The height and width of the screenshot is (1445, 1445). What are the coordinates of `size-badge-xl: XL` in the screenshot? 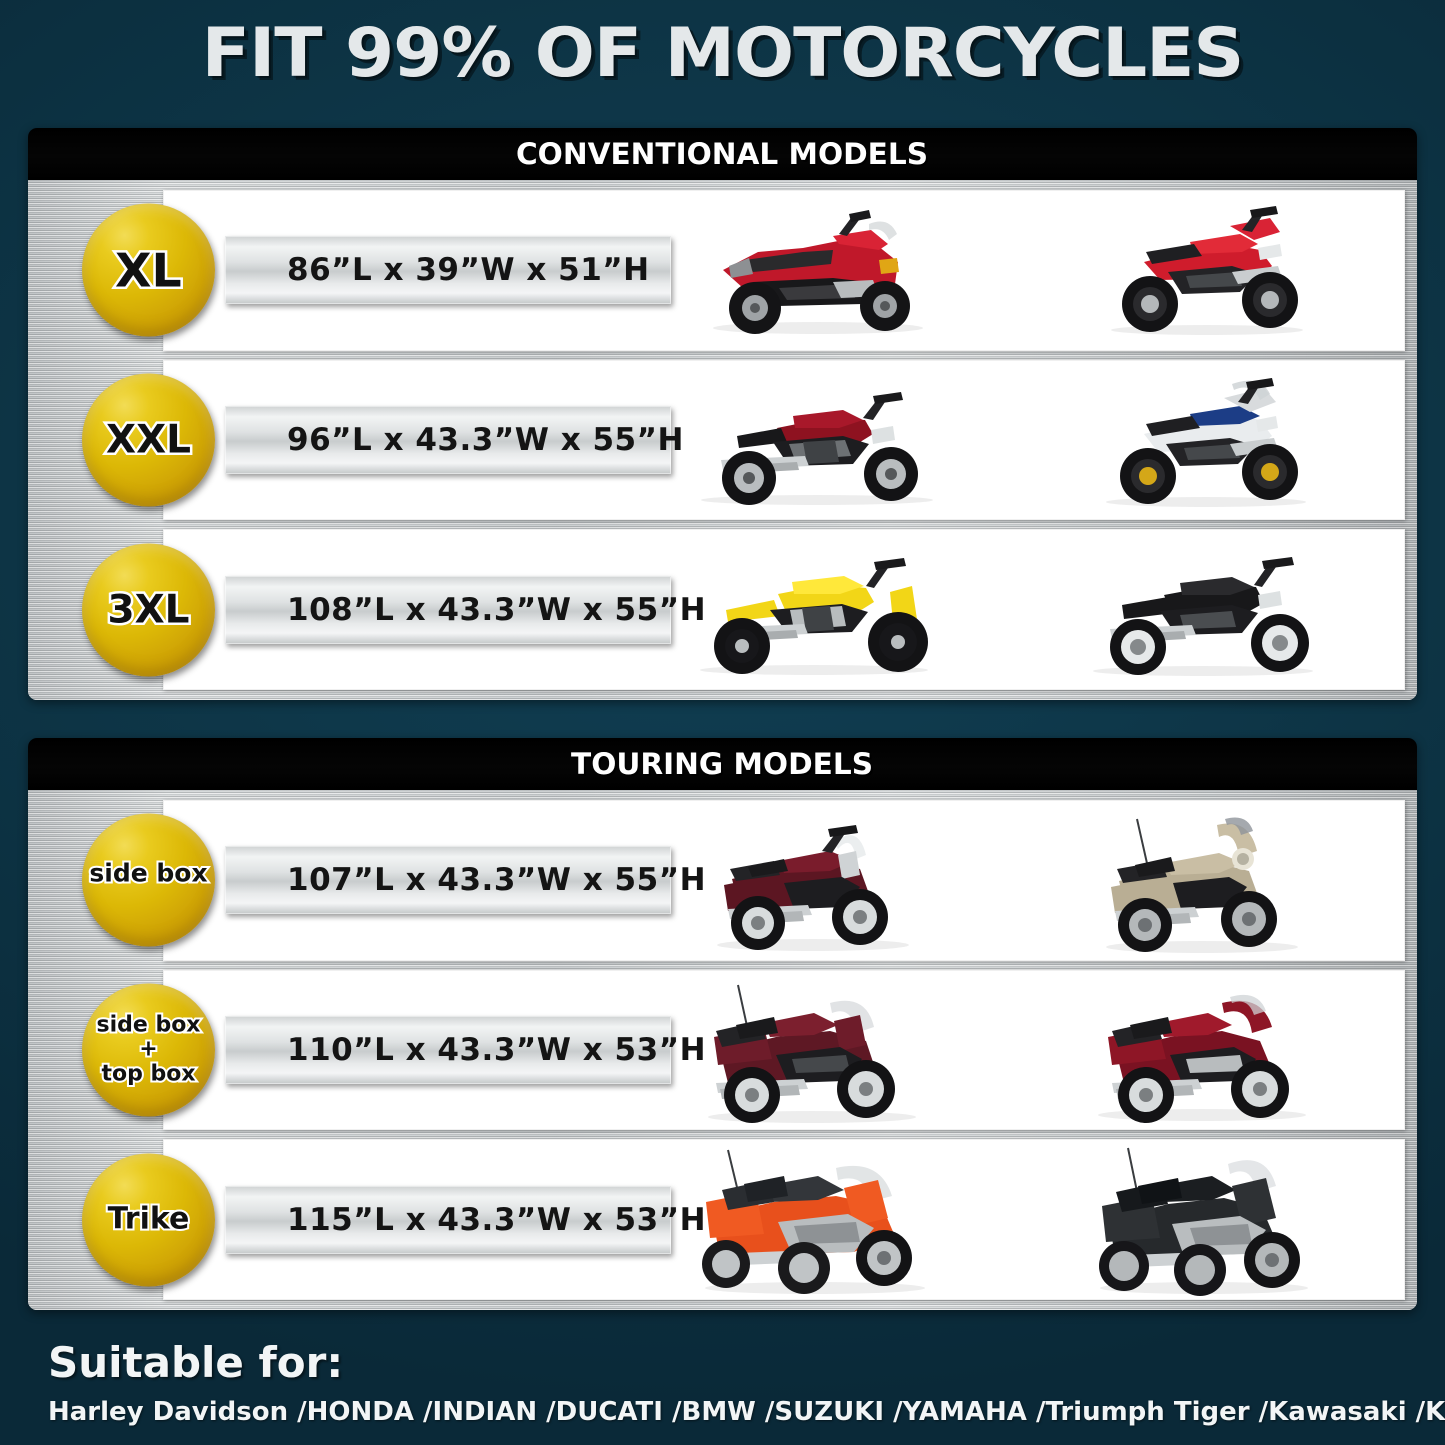 It's located at (148, 270).